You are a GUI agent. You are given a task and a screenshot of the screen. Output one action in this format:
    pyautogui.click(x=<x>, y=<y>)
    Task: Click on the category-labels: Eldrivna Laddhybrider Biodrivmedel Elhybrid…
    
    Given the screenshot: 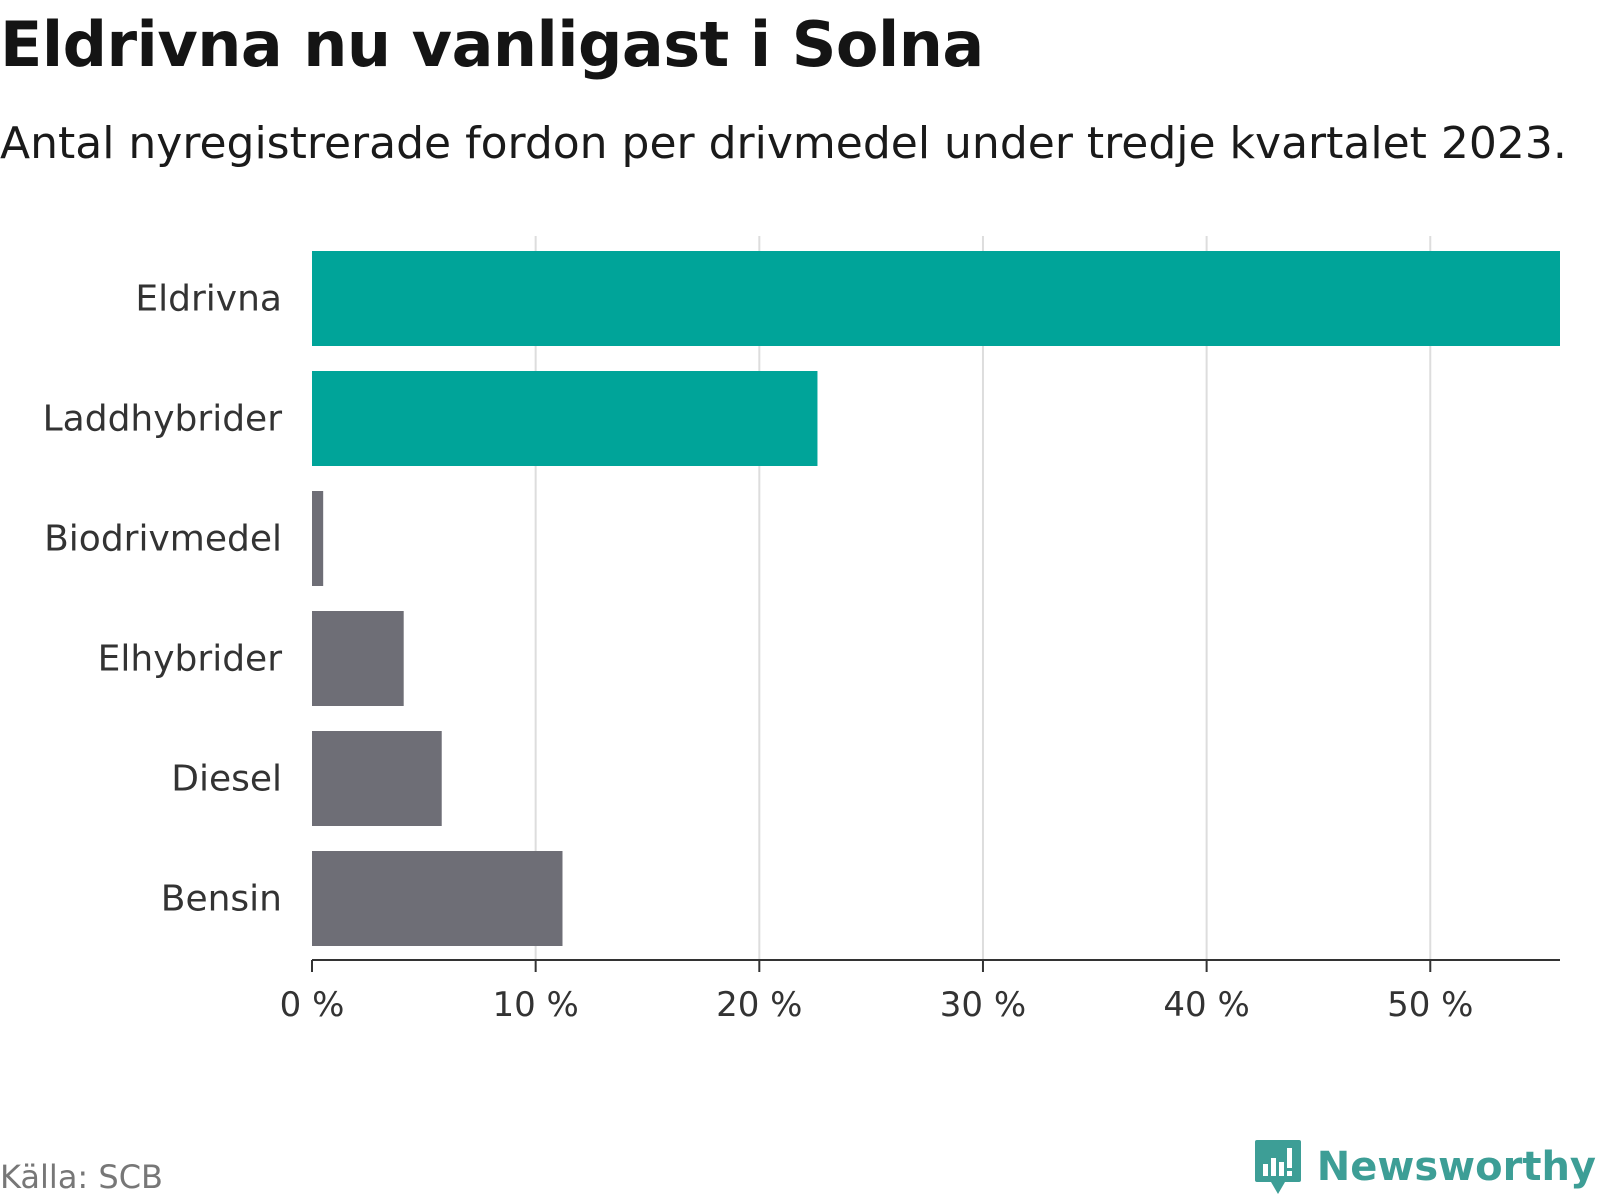 What is the action you would take?
    pyautogui.click(x=163, y=599)
    